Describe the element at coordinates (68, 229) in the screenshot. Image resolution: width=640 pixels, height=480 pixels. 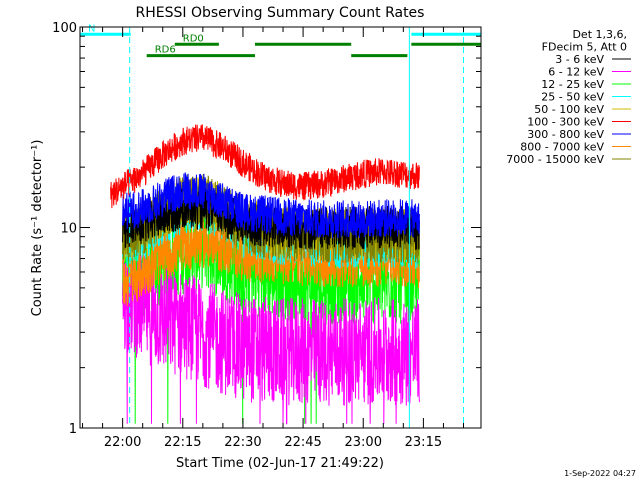
I see `y-tick-label-2: 10` at that location.